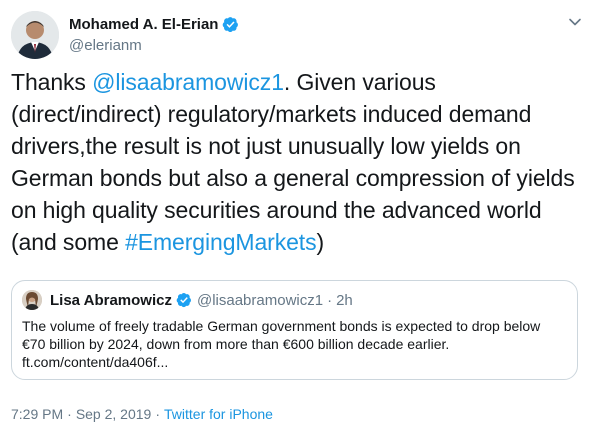 This screenshot has width=595, height=441. Describe the element at coordinates (344, 300) in the screenshot. I see `quoted-tweet-time: 2h` at that location.